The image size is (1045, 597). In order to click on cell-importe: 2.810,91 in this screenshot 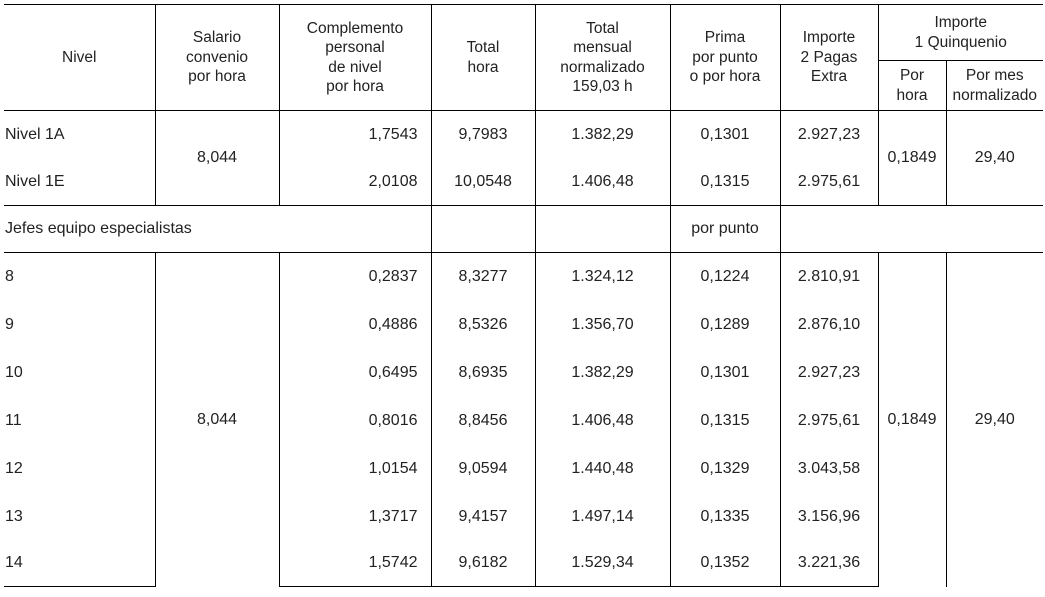, I will do `click(829, 276)`.